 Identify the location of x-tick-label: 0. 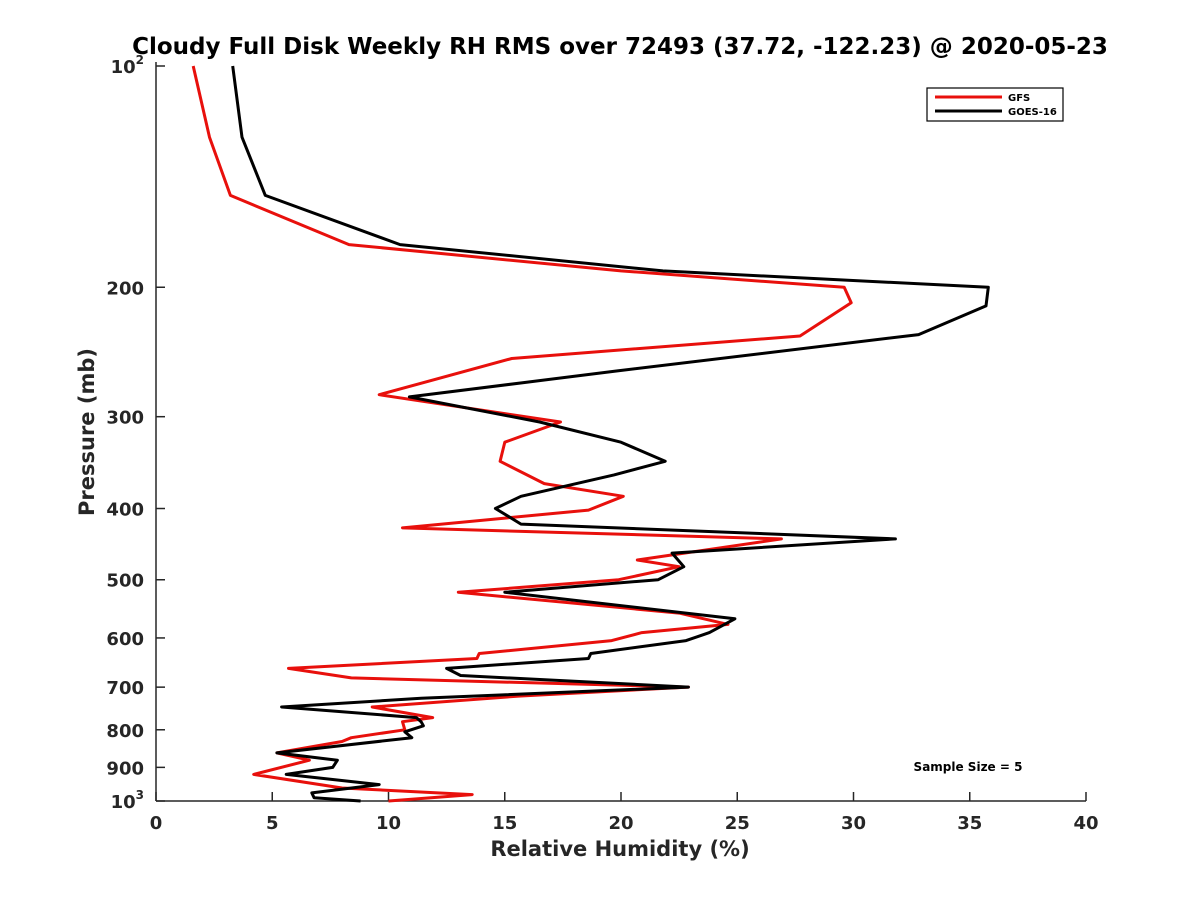
(156, 823).